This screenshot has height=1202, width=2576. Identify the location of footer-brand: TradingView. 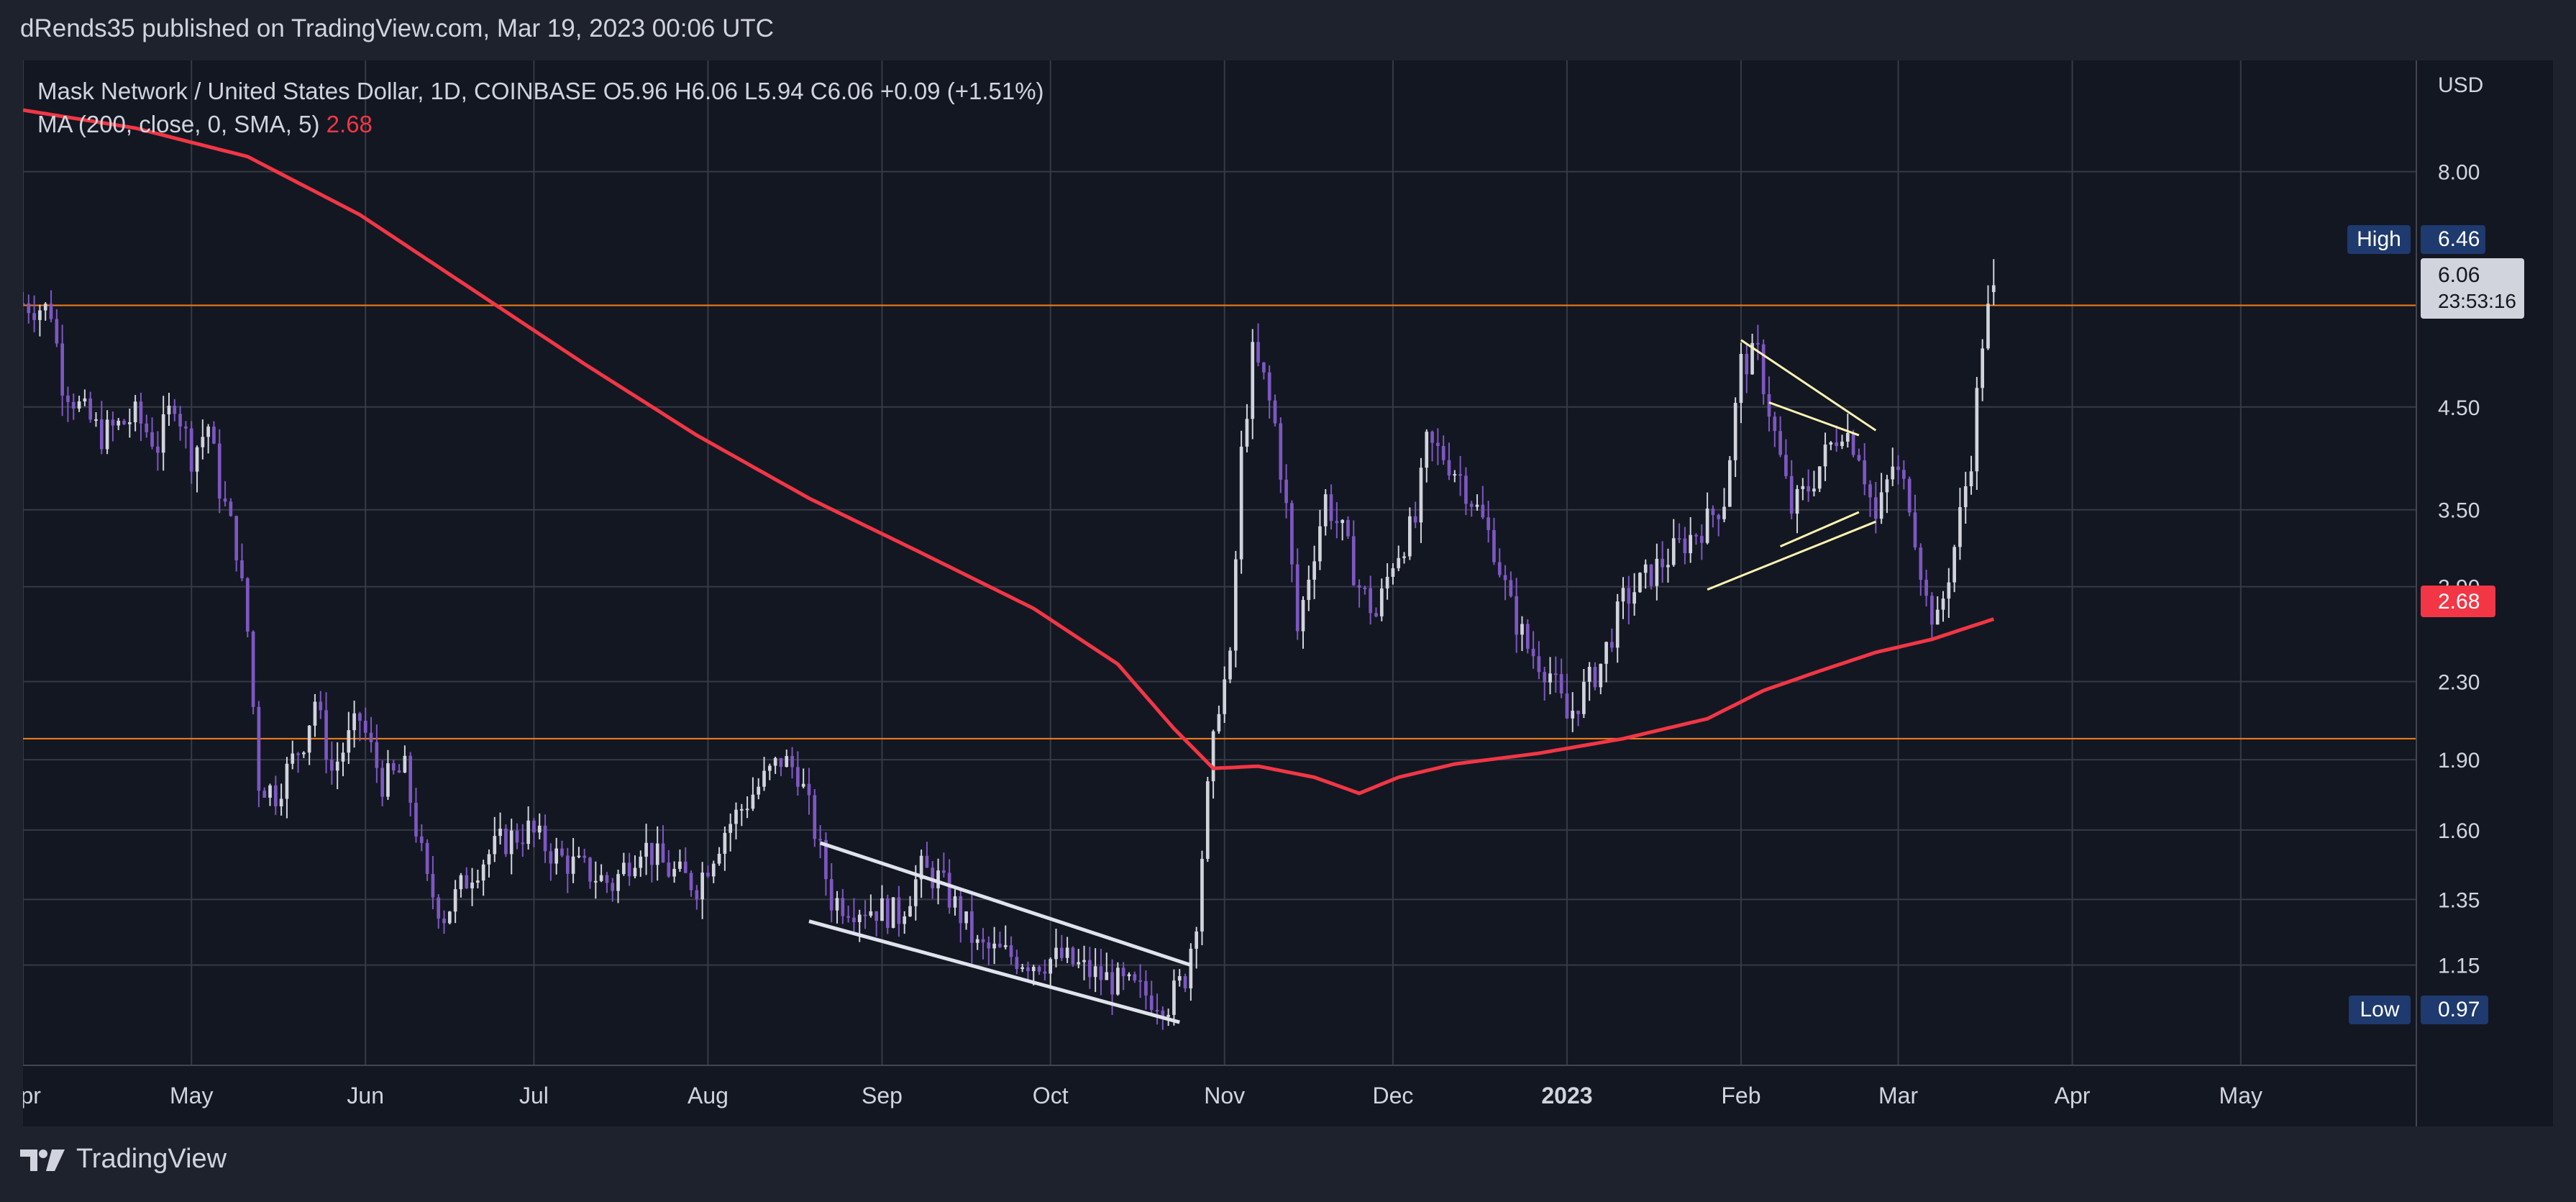
(123, 1160).